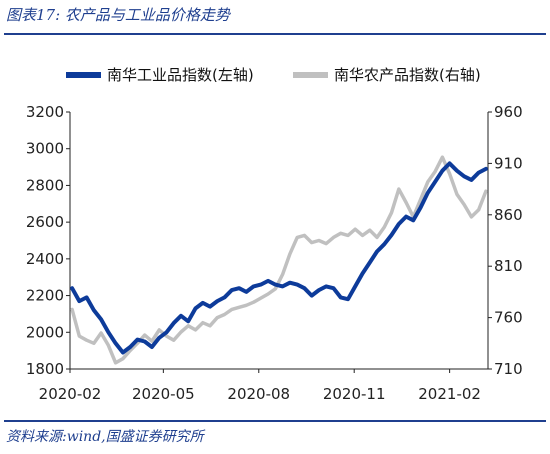  Describe the element at coordinates (45, 296) in the screenshot. I see `left-tick-label: 2200` at that location.